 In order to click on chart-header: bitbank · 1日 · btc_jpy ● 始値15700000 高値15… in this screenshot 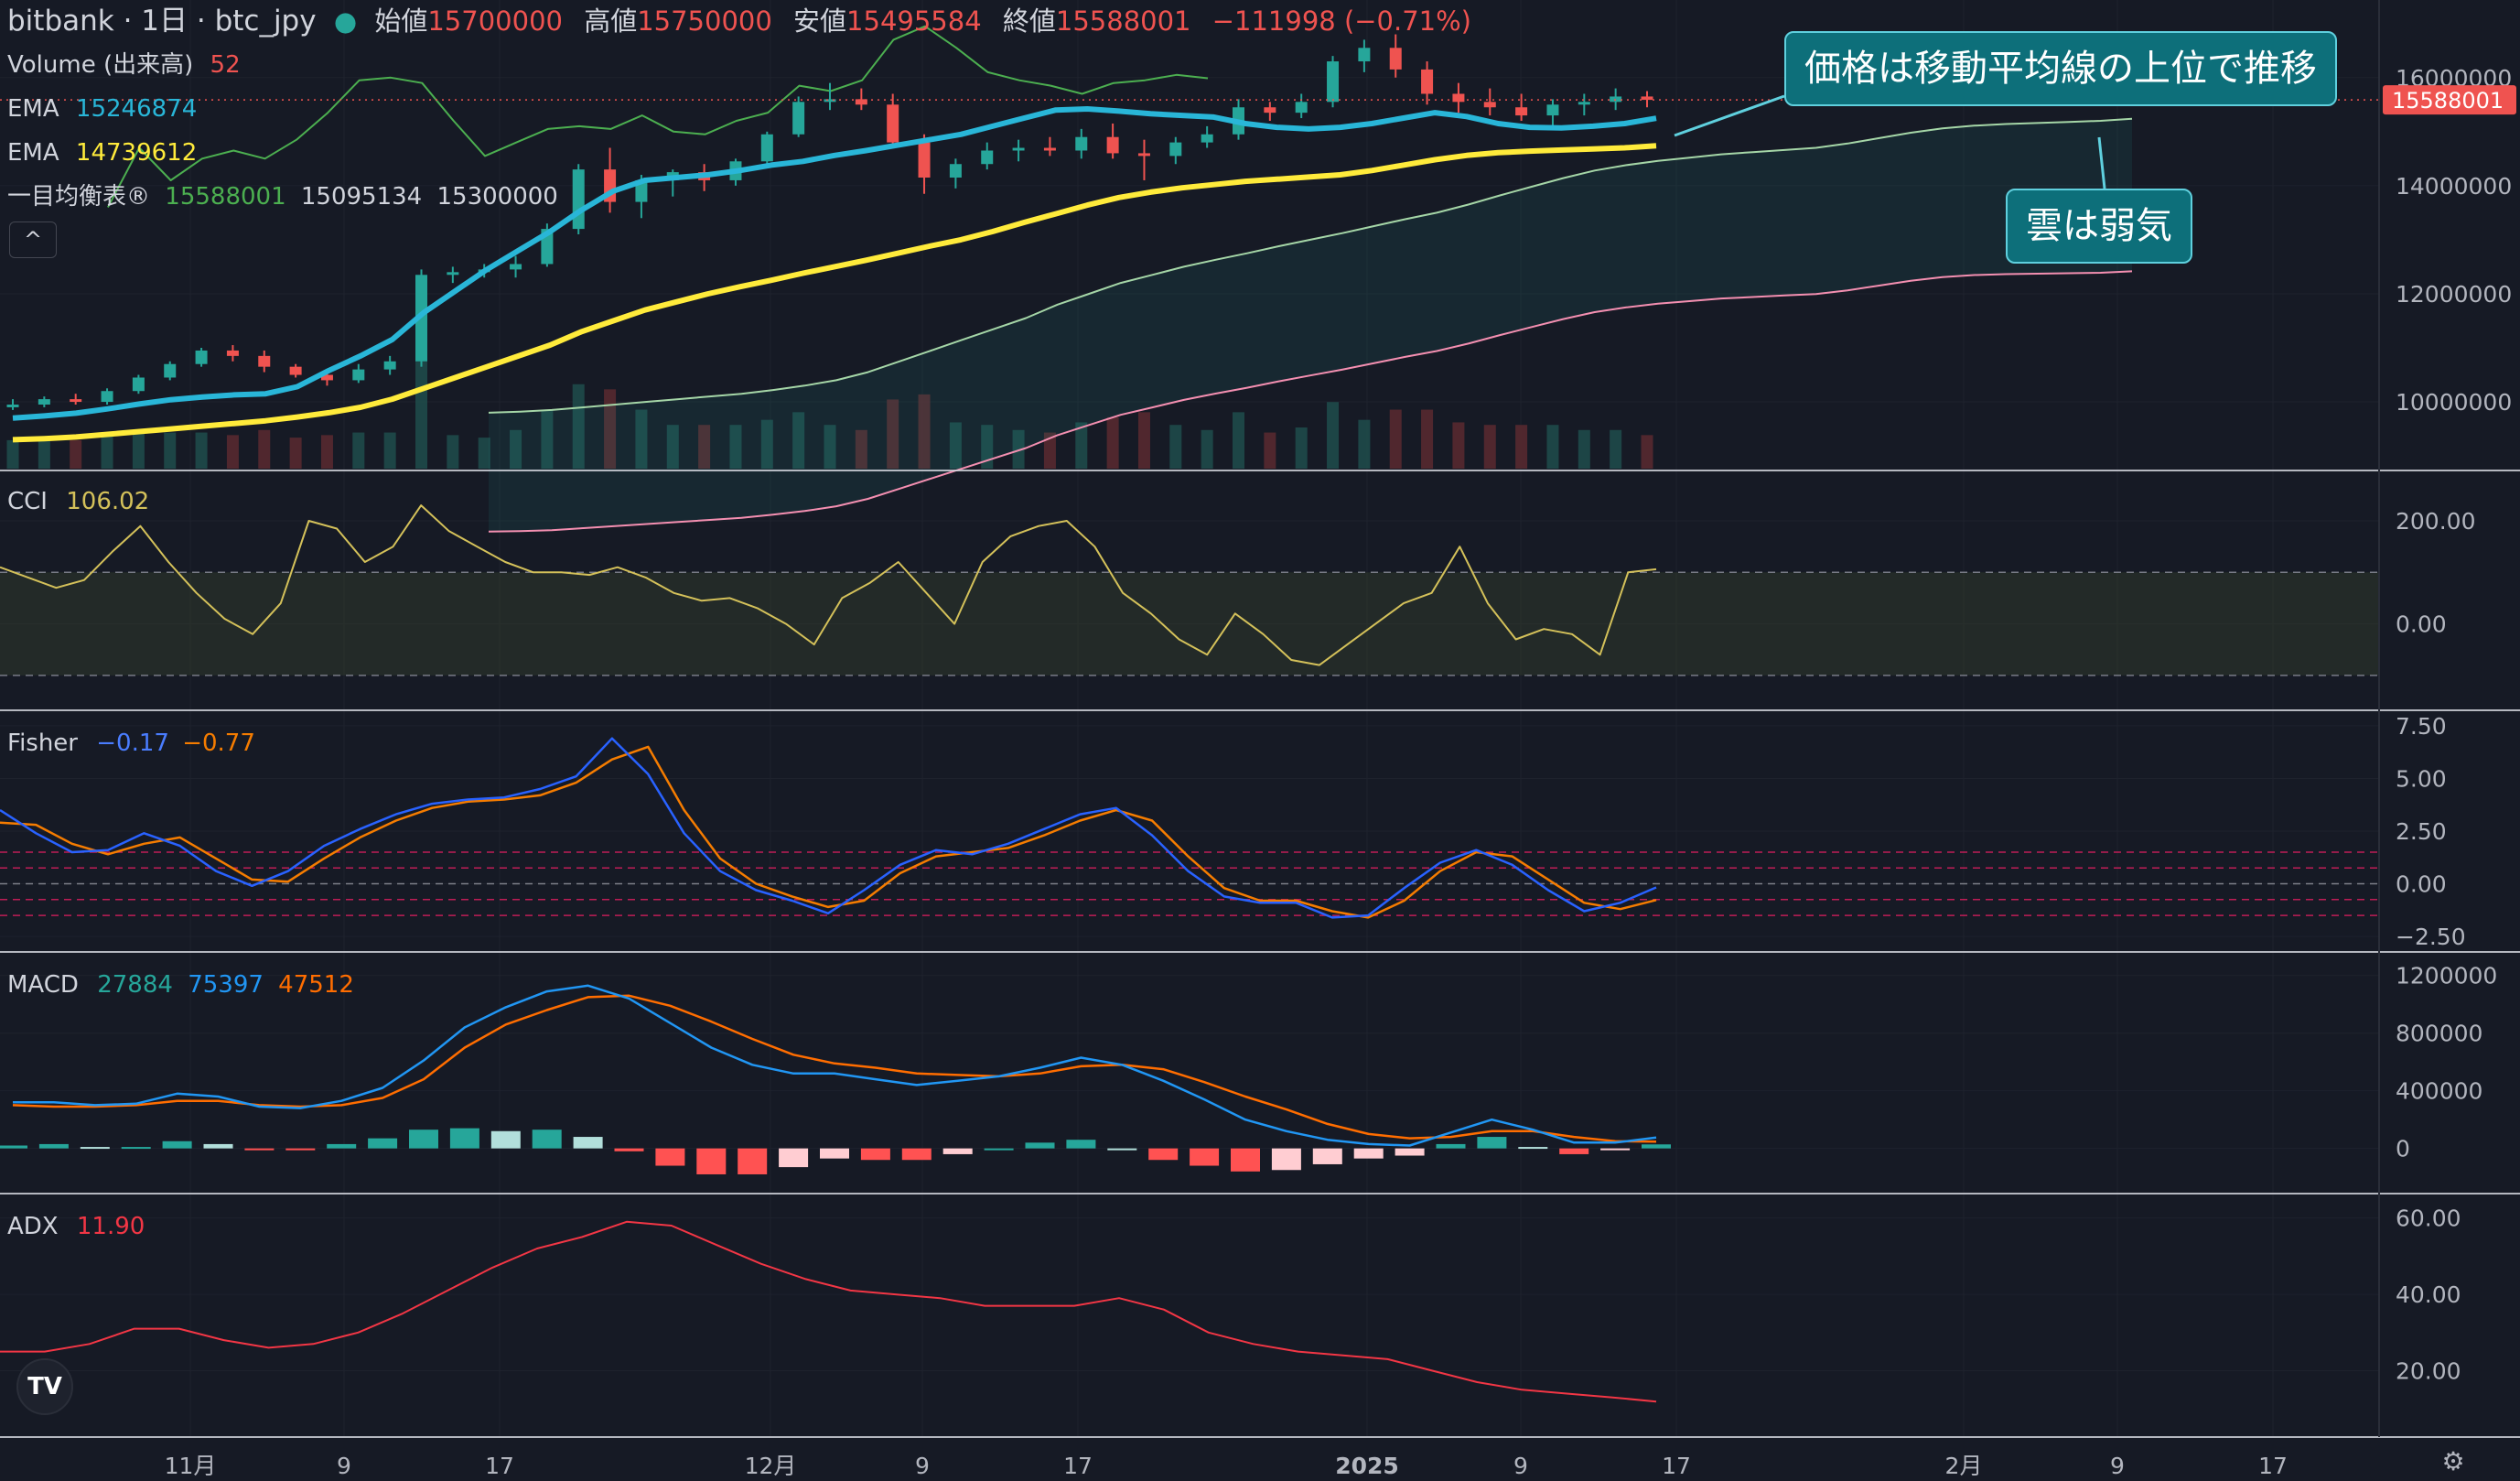, I will do `click(745, 21)`.